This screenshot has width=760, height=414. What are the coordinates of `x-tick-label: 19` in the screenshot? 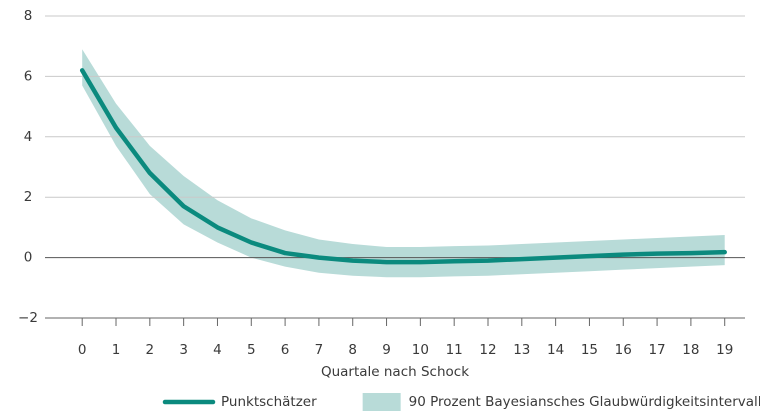 It's located at (724, 350).